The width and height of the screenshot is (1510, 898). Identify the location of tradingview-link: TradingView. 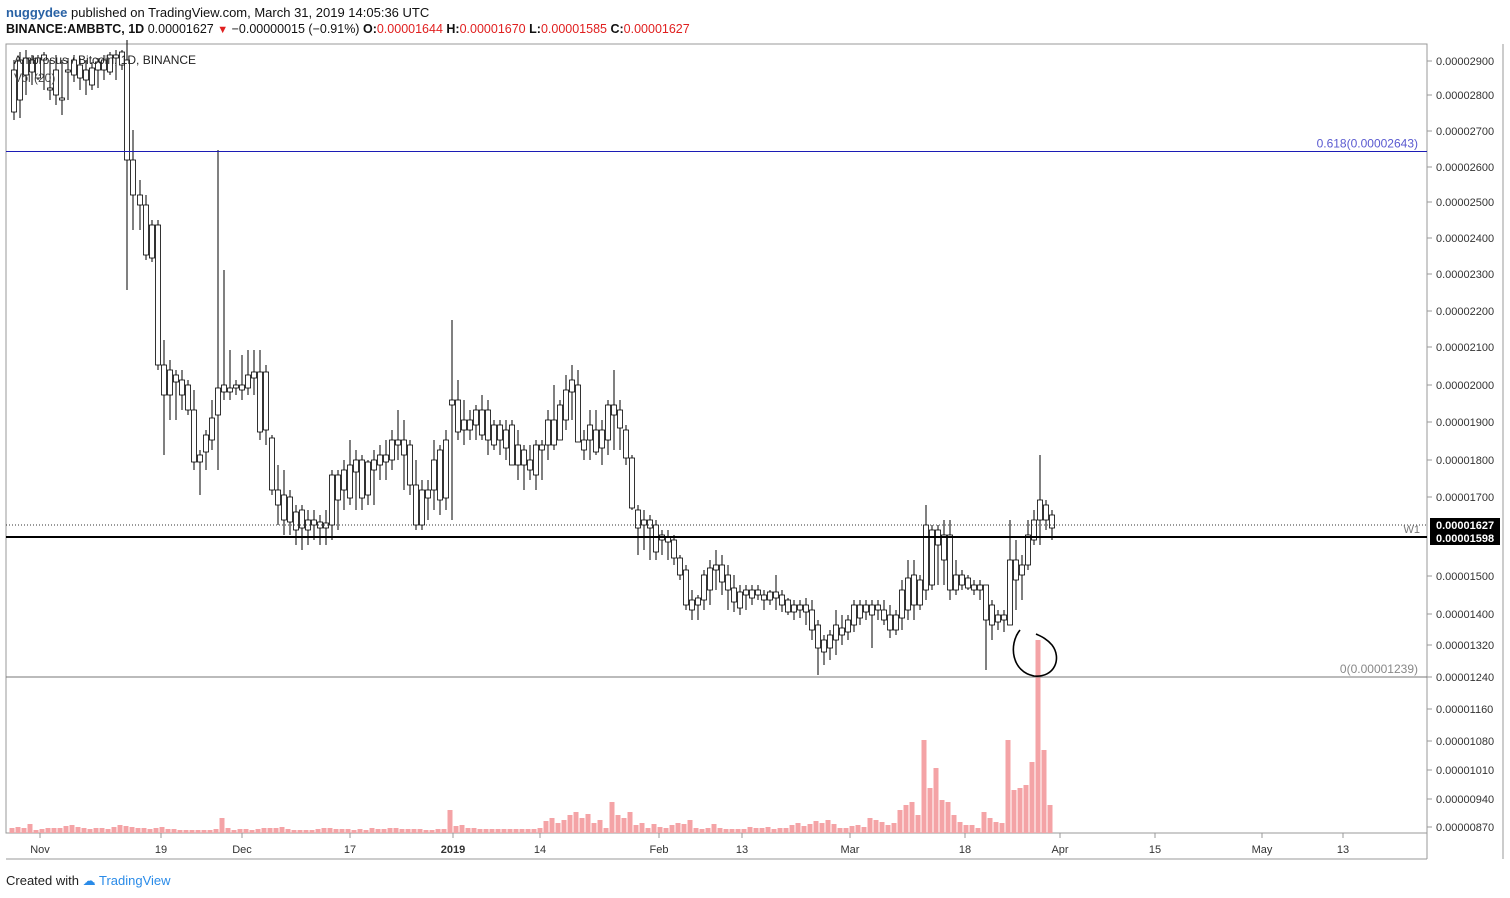
(135, 880).